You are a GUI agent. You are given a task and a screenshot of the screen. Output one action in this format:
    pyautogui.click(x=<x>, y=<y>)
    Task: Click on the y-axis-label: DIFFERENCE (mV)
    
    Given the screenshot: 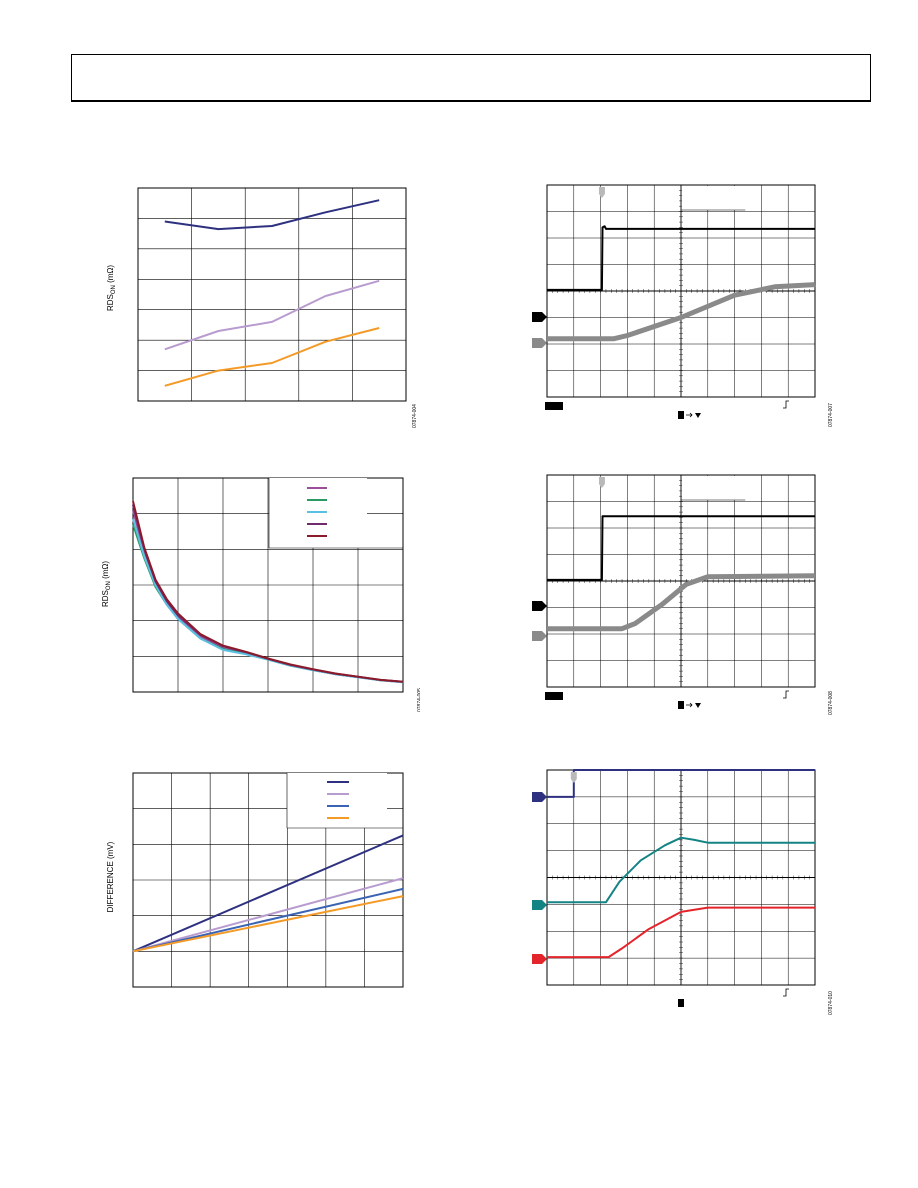 What is the action you would take?
    pyautogui.click(x=110, y=876)
    